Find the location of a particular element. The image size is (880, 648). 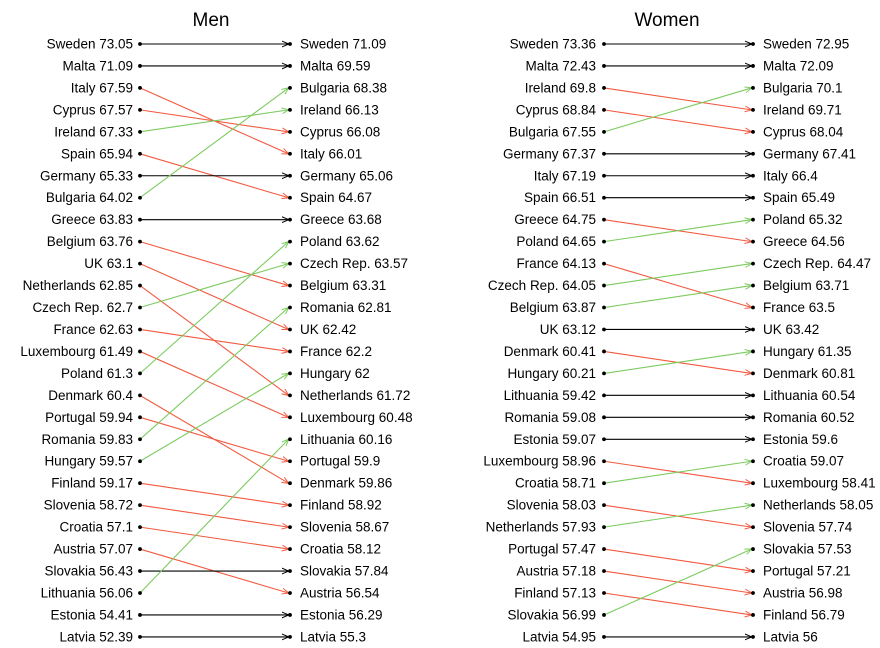

right-label-men-uk: UK 62.42 is located at coordinates (328, 329).